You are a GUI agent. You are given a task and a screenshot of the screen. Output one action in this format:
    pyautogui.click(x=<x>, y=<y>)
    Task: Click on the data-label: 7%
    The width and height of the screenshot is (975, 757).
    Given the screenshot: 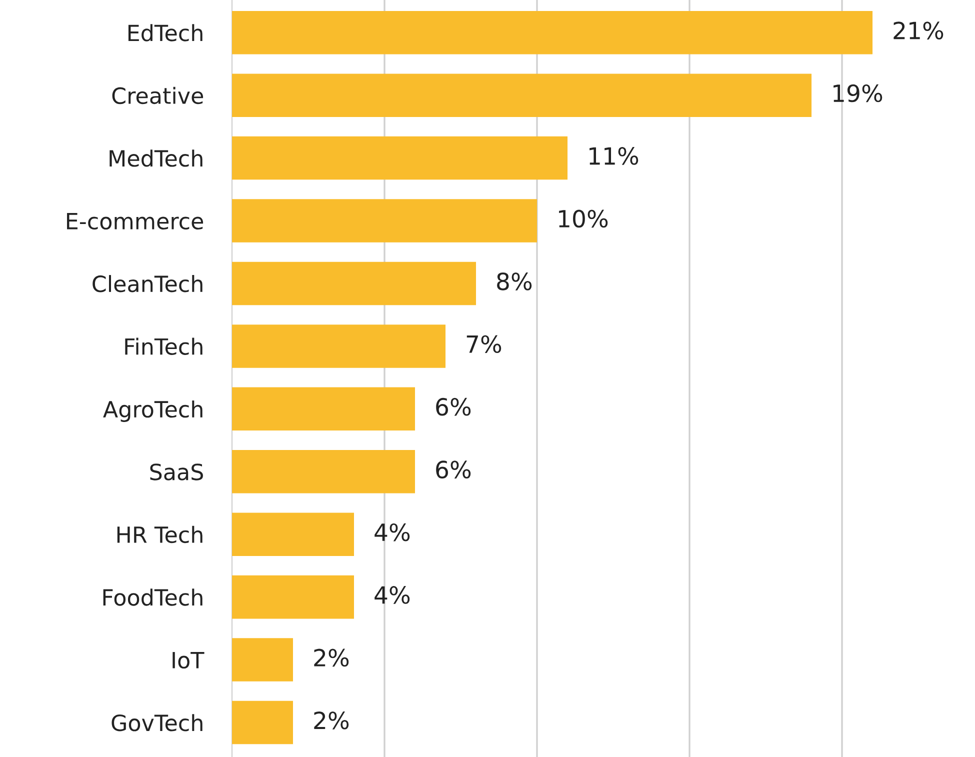 What is the action you would take?
    pyautogui.click(x=484, y=344)
    